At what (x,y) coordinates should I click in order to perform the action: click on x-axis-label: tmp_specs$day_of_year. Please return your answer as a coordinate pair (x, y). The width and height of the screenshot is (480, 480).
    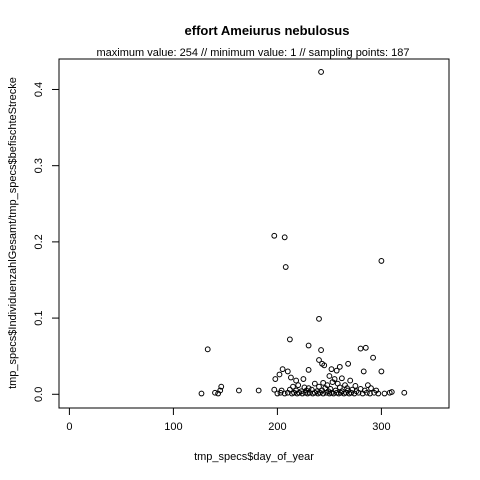
    Looking at the image, I should click on (254, 457).